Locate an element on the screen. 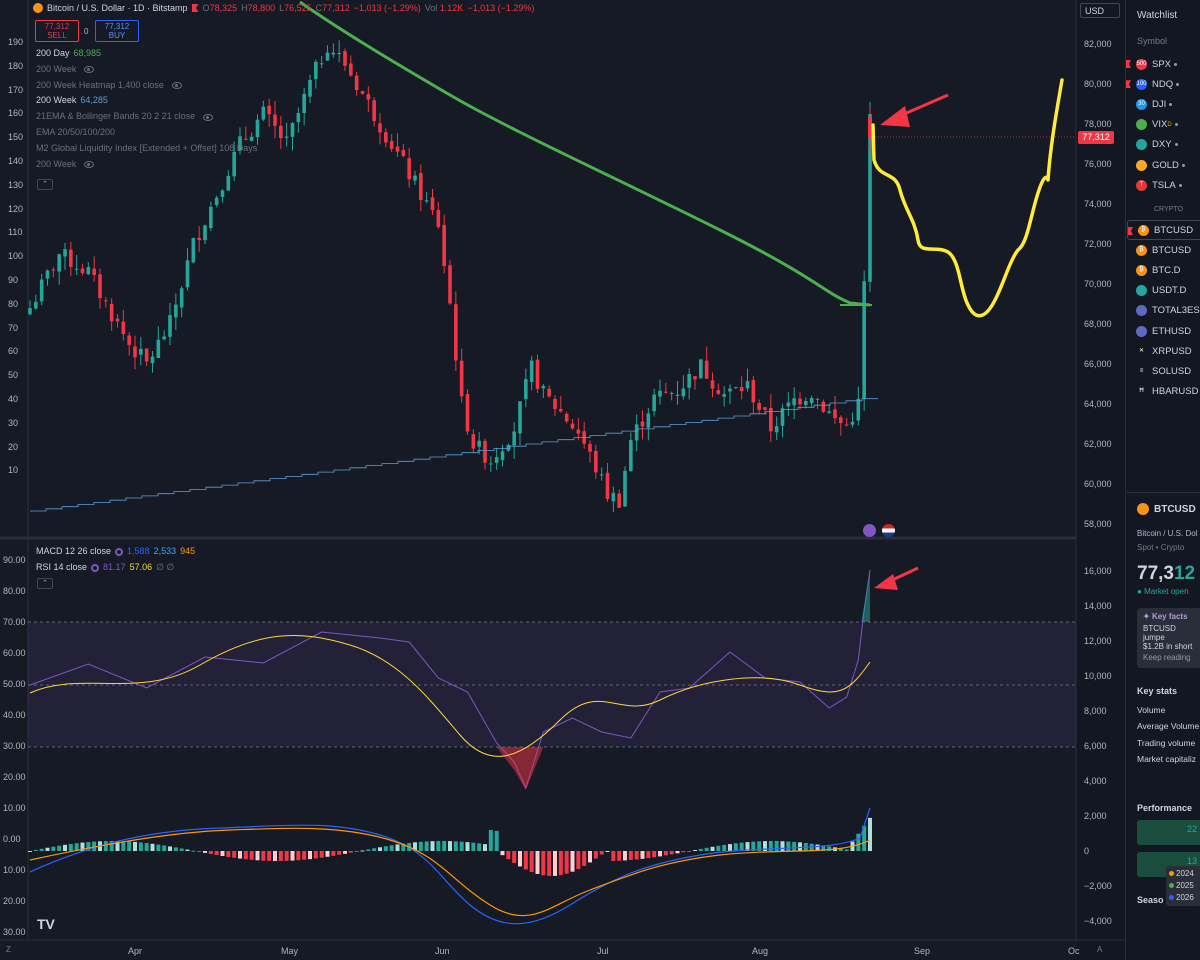  watchlist-item: 500 SPX is located at coordinates (1163, 64).